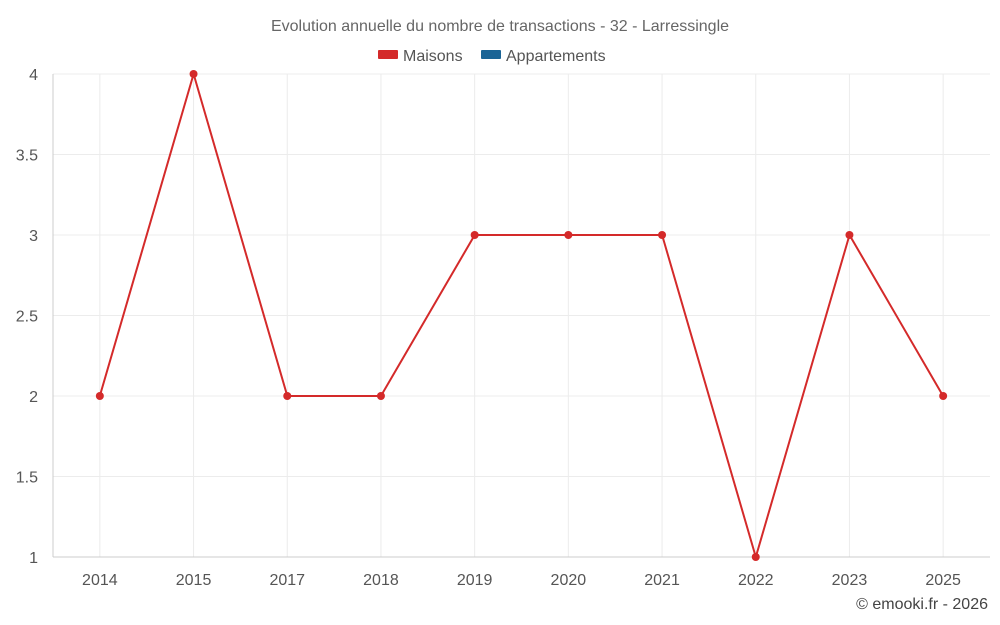 The image size is (1000, 625). Describe the element at coordinates (521, 580) in the screenshot. I see `x-axis-ticks: 2014 2015 2017 2018 2019 2020 2021 2022 2023 2025` at that location.